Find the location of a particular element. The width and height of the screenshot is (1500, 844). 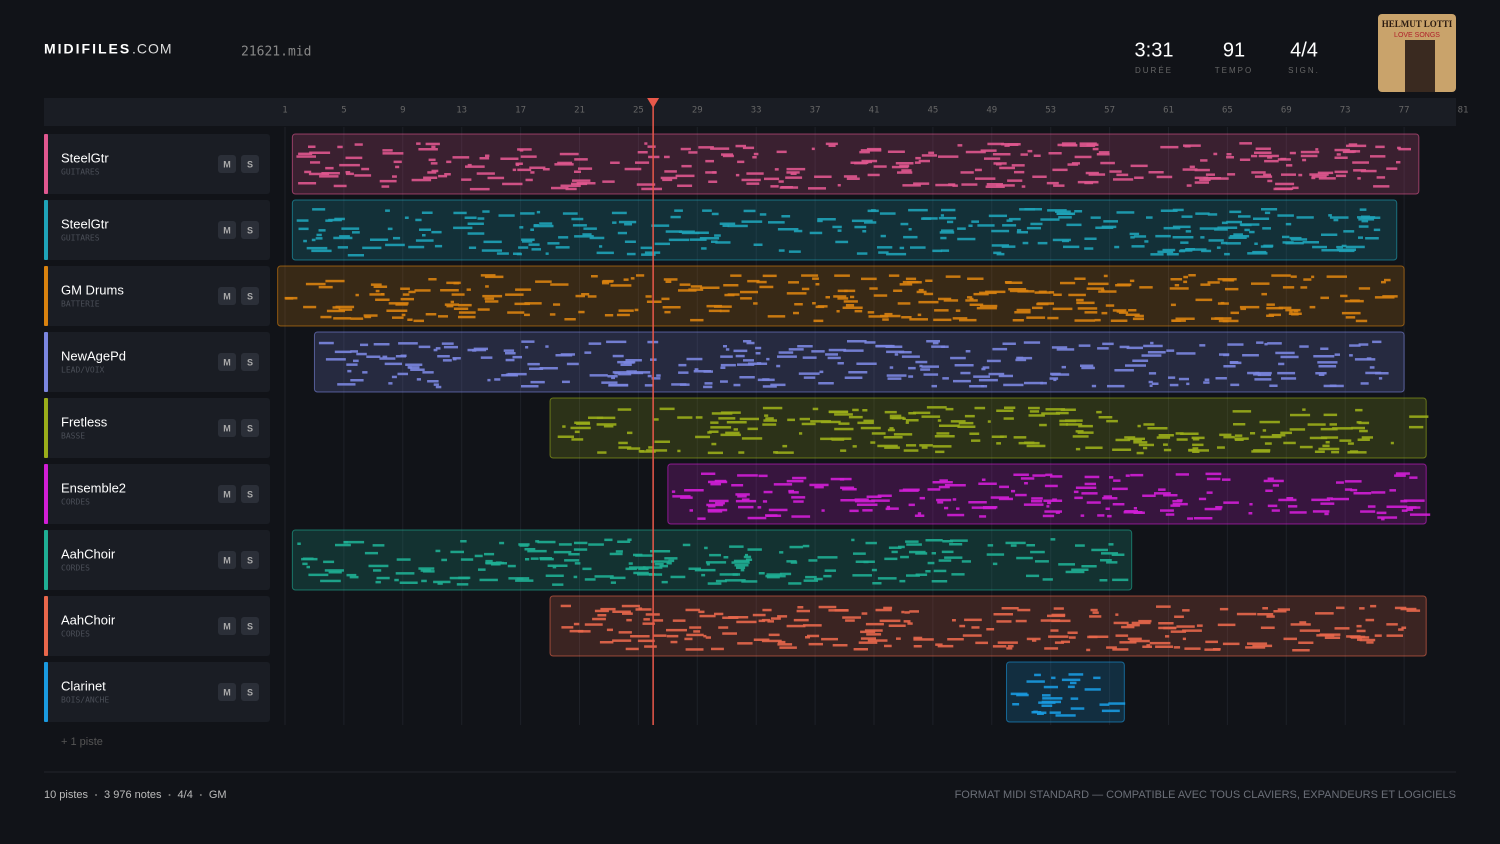

more-tracks: + 1 piste is located at coordinates (82, 742).